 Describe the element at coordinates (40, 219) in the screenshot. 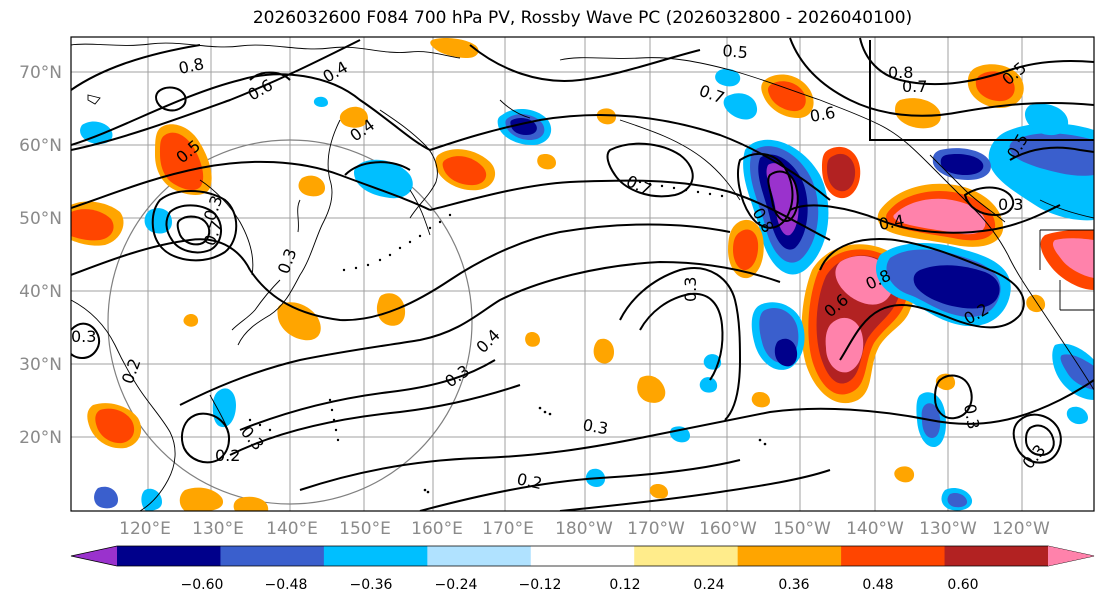

I see `lat-label-50n: 50°N` at that location.